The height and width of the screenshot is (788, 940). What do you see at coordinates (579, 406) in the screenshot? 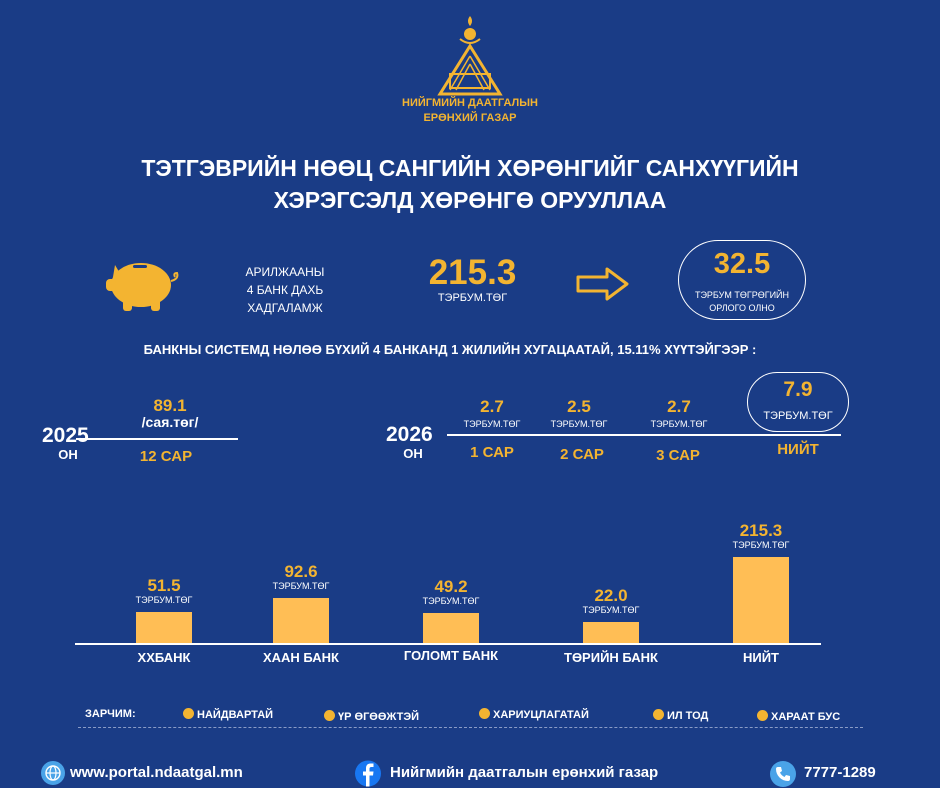
I see `month2-value: 2.5` at bounding box center [579, 406].